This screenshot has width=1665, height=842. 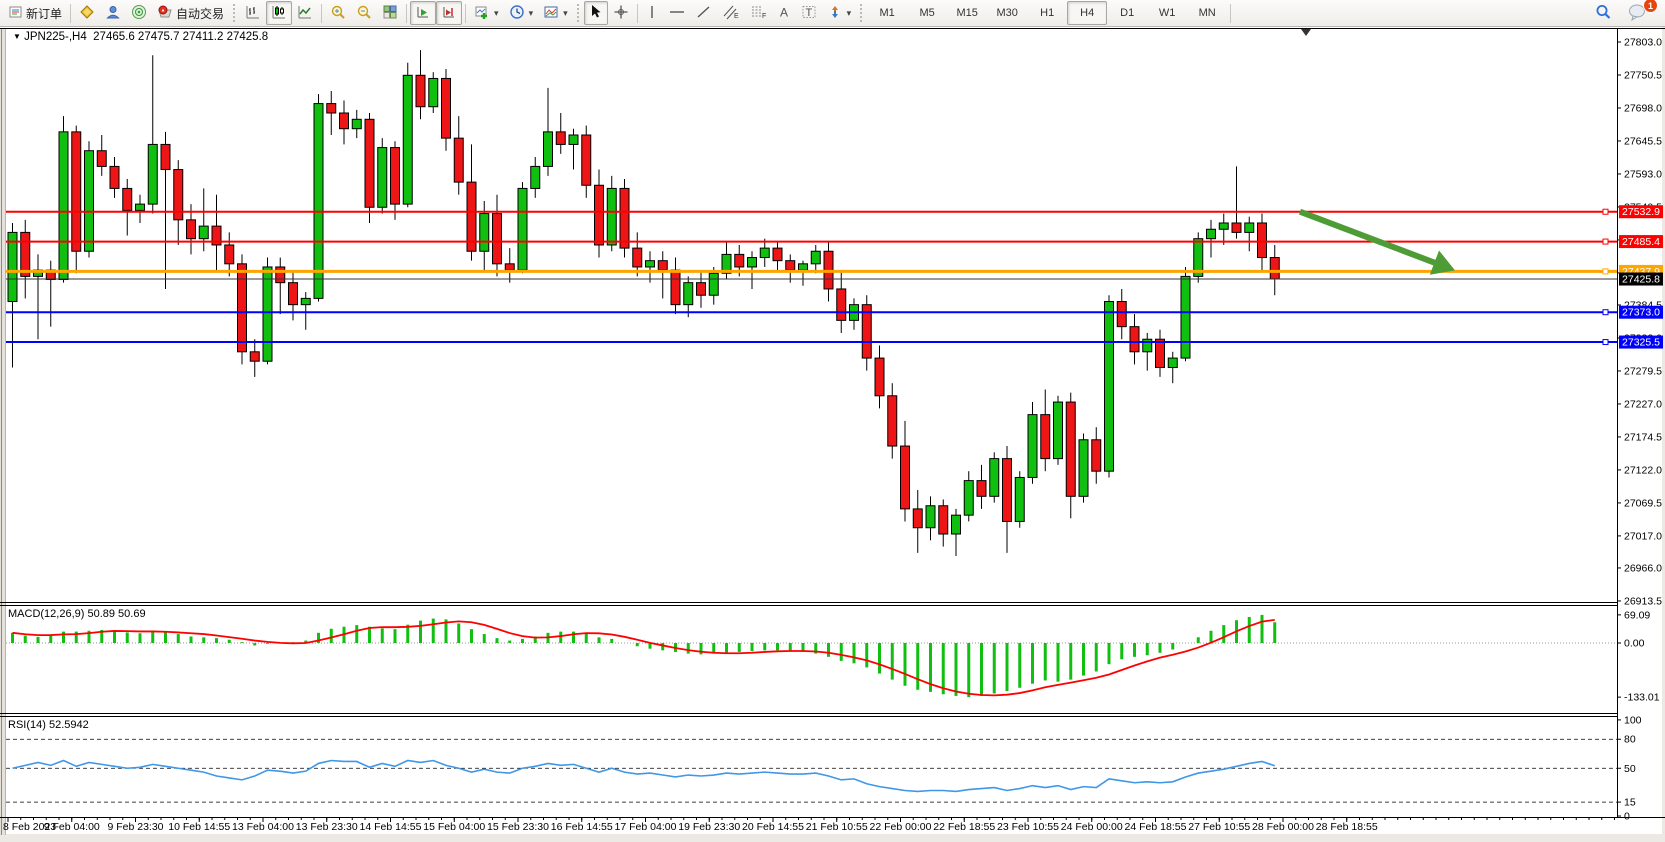 What do you see at coordinates (967, 13) in the screenshot?
I see `timeframe-button-M15: M15` at bounding box center [967, 13].